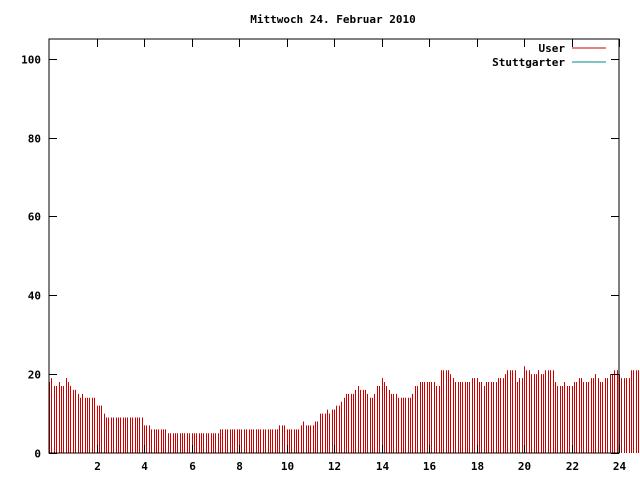 The width and height of the screenshot is (640, 480). What do you see at coordinates (37, 454) in the screenshot?
I see `y-tick-label: 0` at bounding box center [37, 454].